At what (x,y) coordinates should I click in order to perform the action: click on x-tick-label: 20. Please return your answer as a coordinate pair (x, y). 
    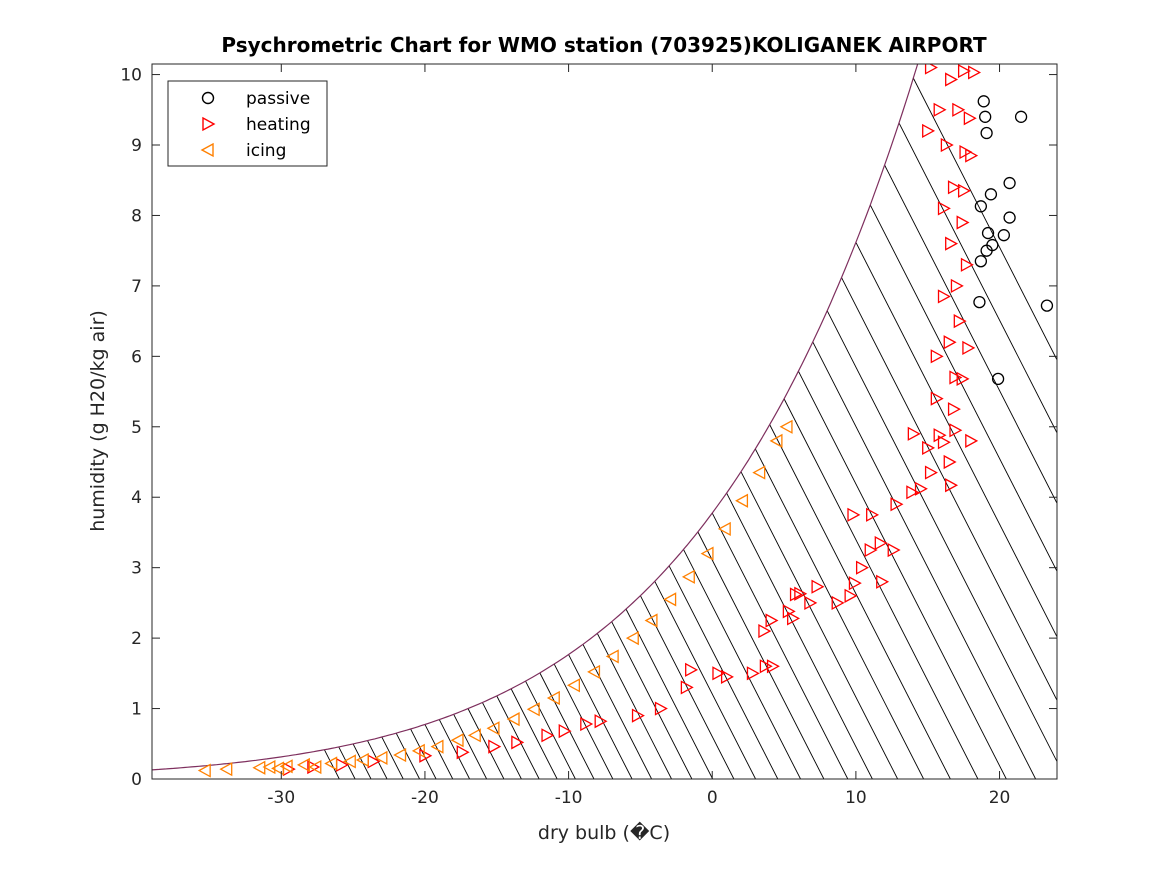
    Looking at the image, I should click on (1000, 798).